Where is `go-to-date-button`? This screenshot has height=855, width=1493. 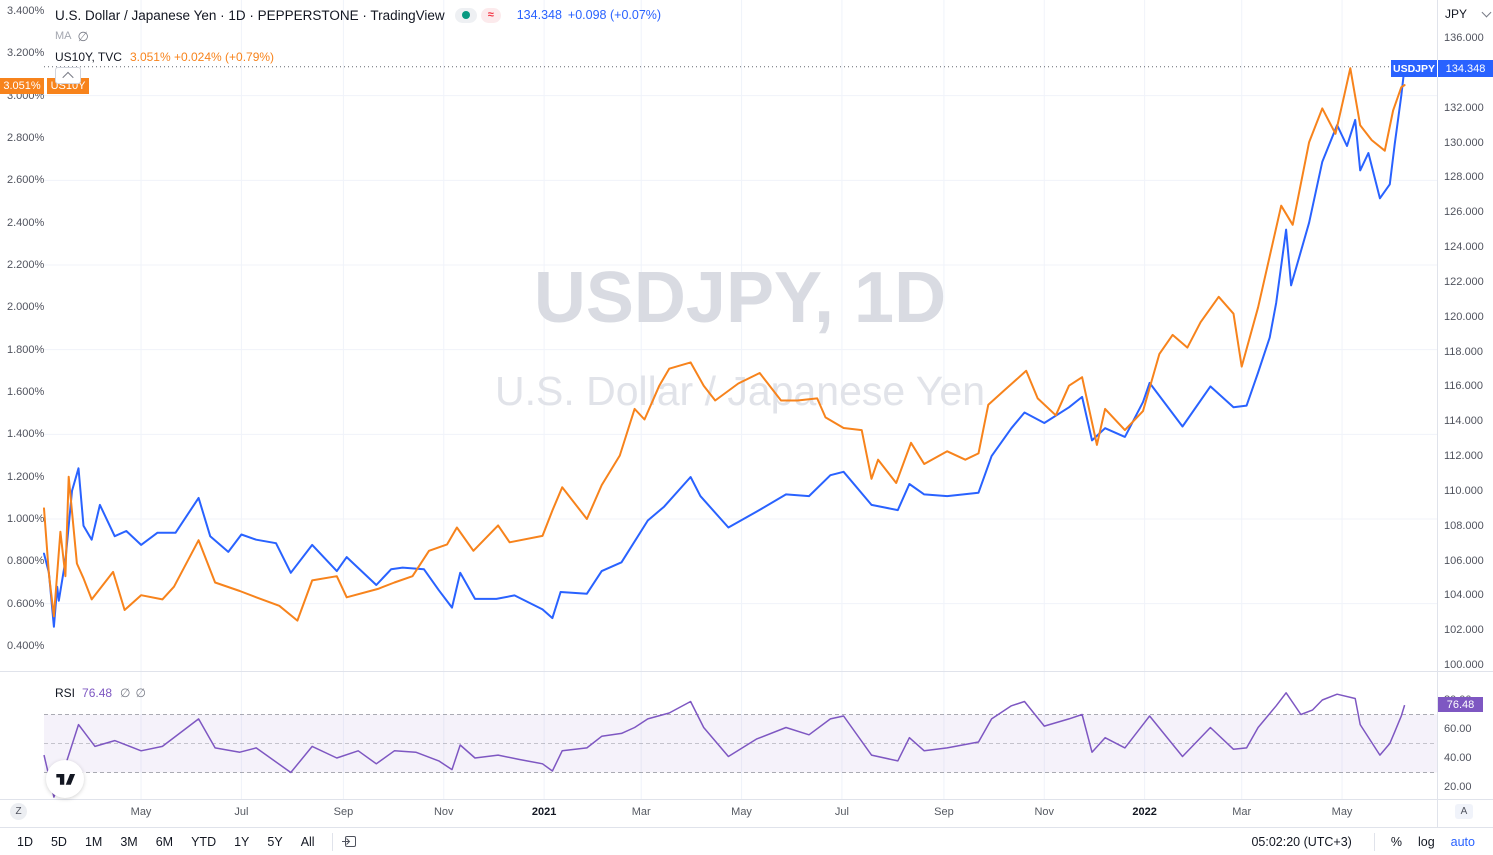
go-to-date-button is located at coordinates (349, 841).